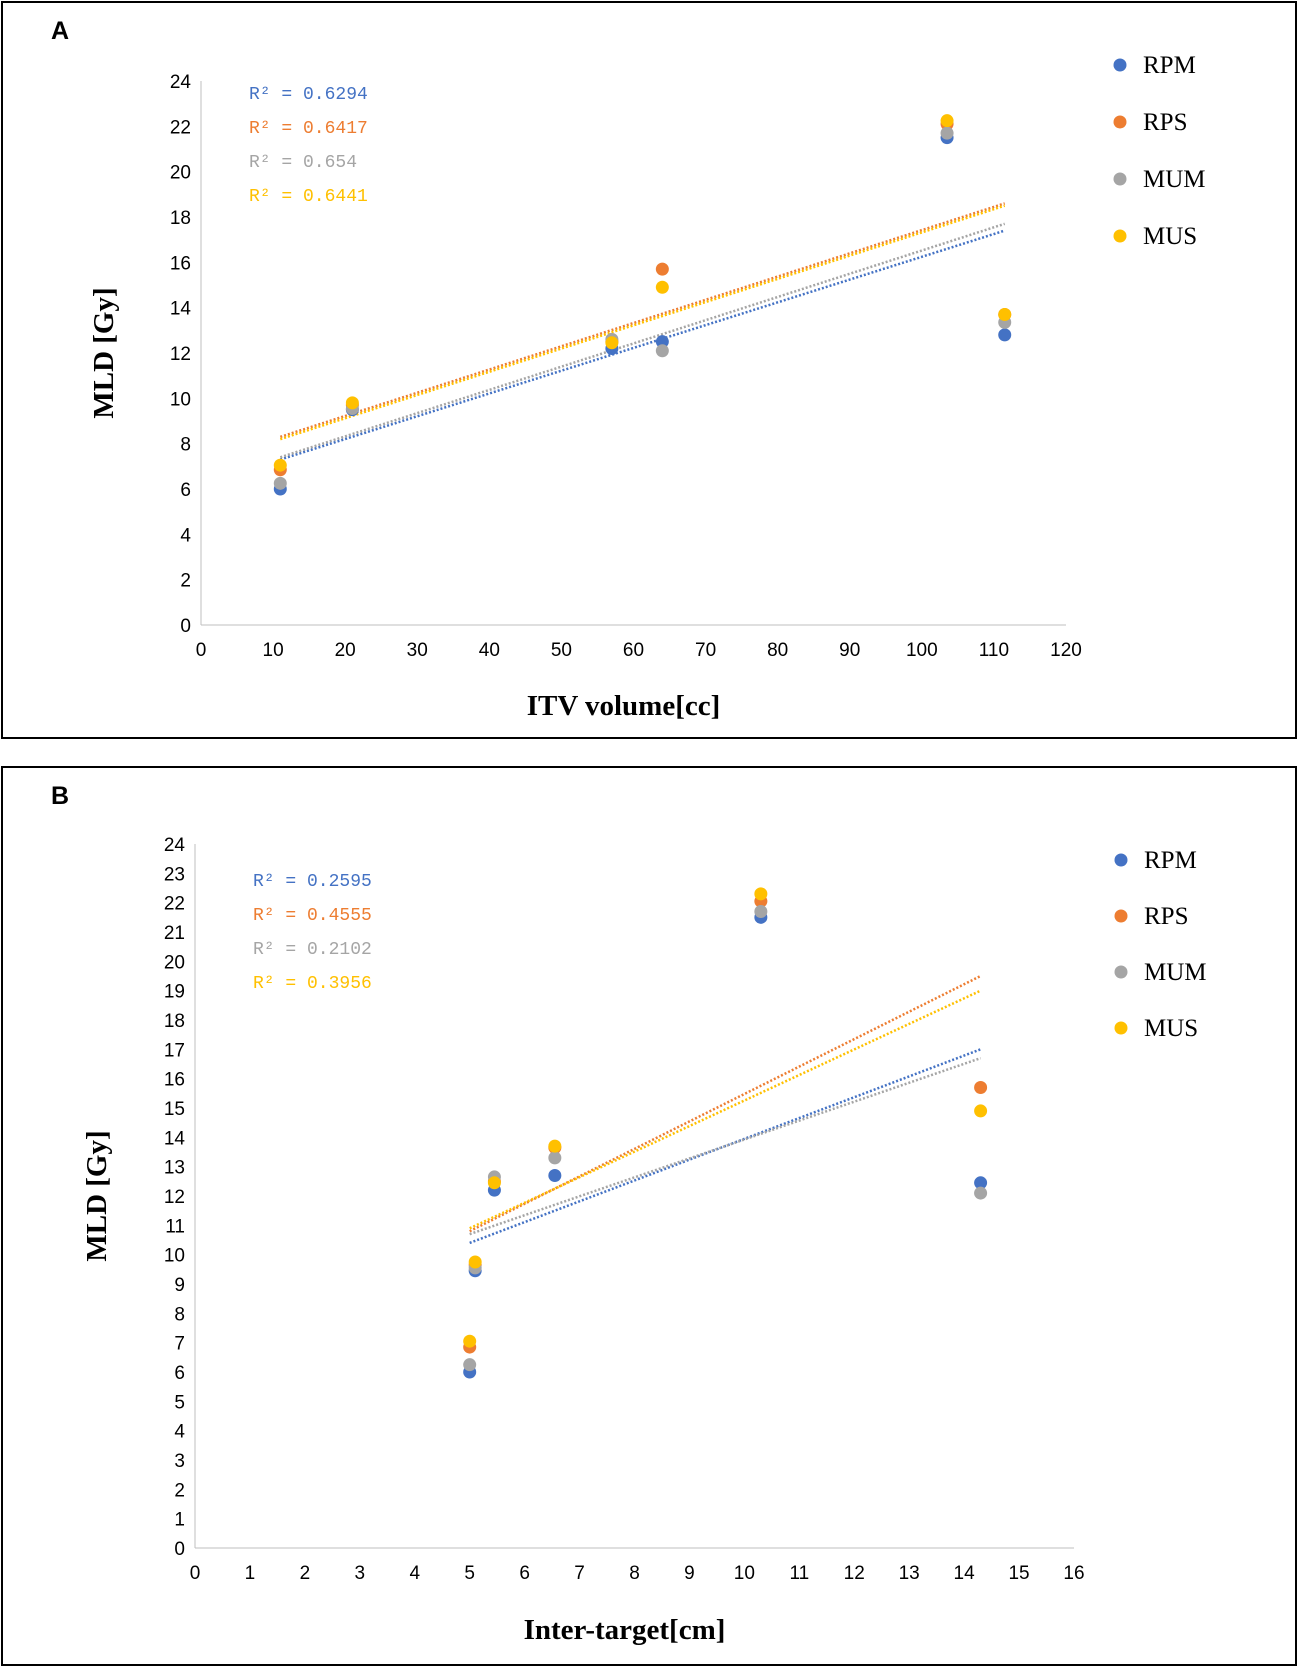 The height and width of the screenshot is (1668, 1299). Describe the element at coordinates (1120, 179) in the screenshot. I see `legend-marker-mum` at that location.